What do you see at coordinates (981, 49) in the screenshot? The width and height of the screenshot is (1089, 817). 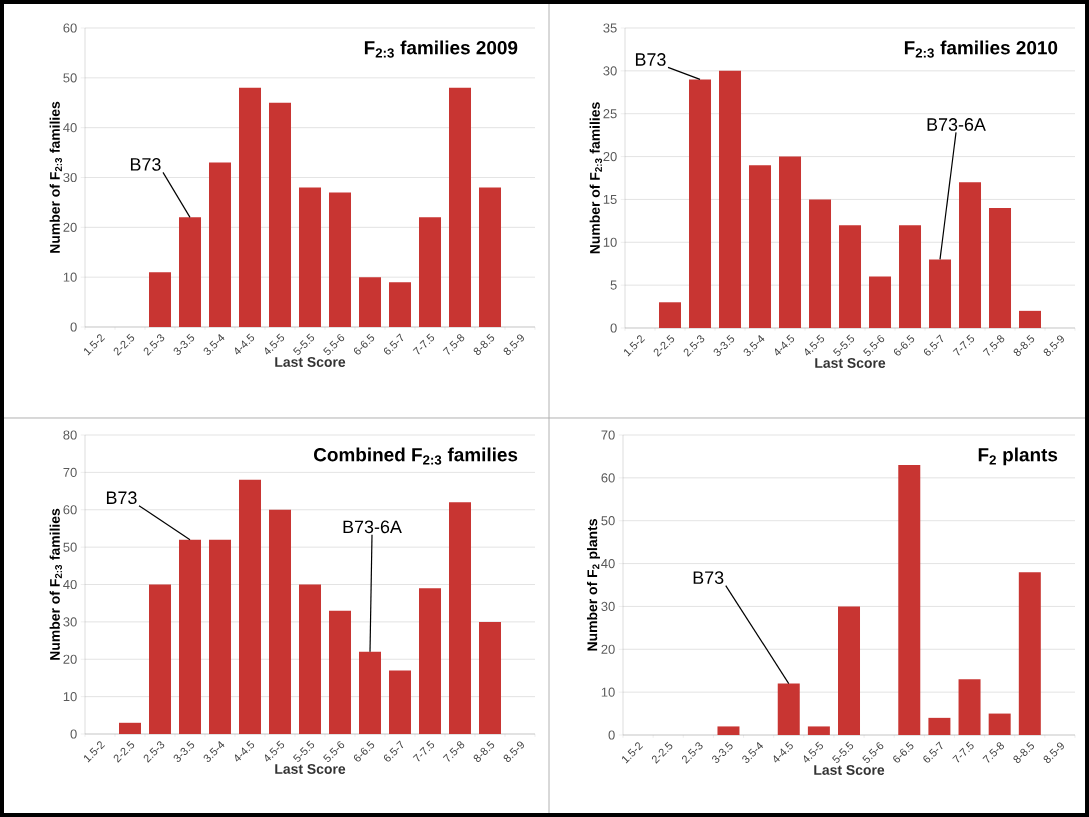 I see `text: F$_{2:3}$ families 2010` at bounding box center [981, 49].